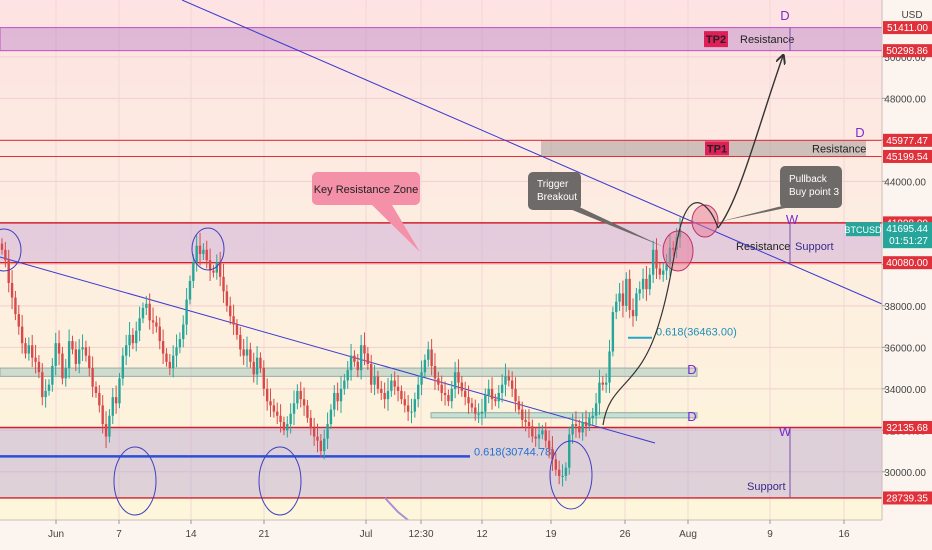 The width and height of the screenshot is (932, 550). What do you see at coordinates (905, 182) in the screenshot?
I see `price-tick-label: 44000.00` at bounding box center [905, 182].